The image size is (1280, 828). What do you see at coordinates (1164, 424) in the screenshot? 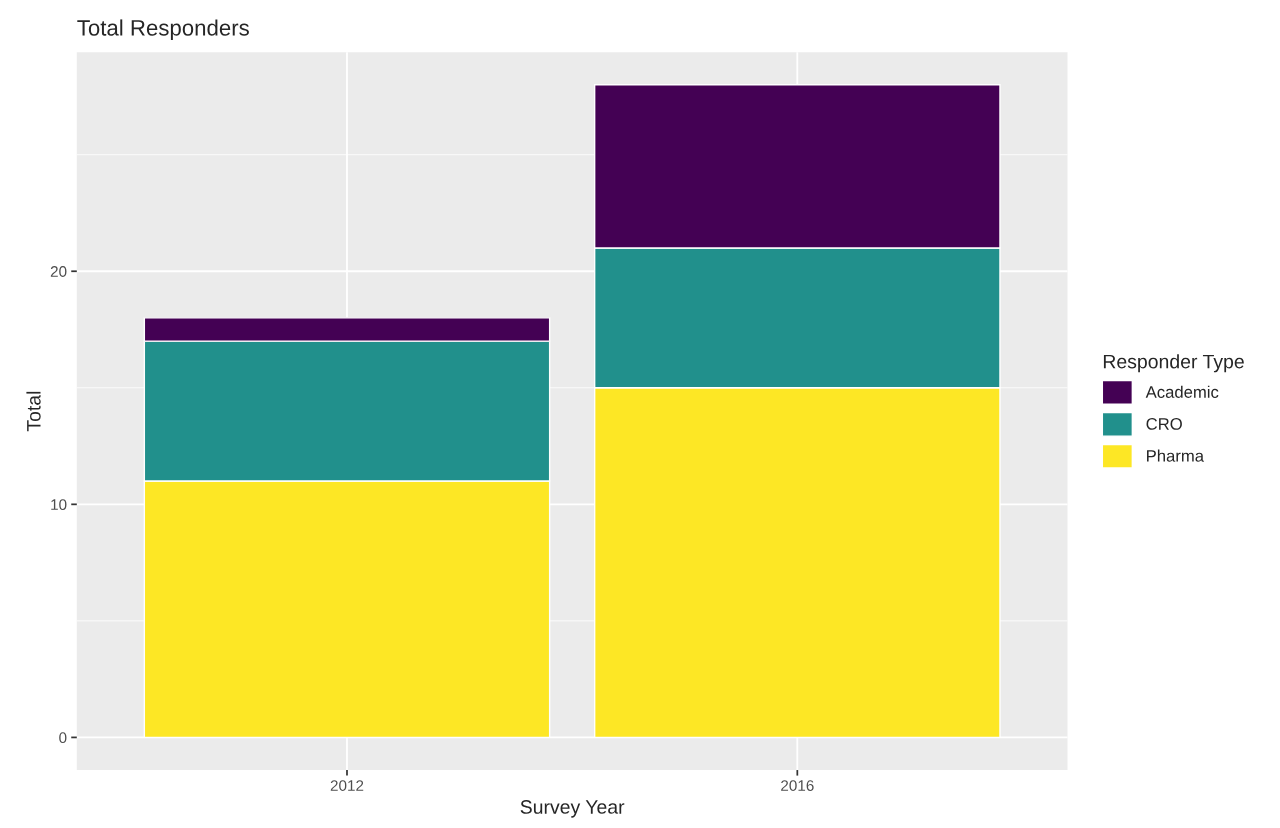
I see `legend-label: CRO` at bounding box center [1164, 424].